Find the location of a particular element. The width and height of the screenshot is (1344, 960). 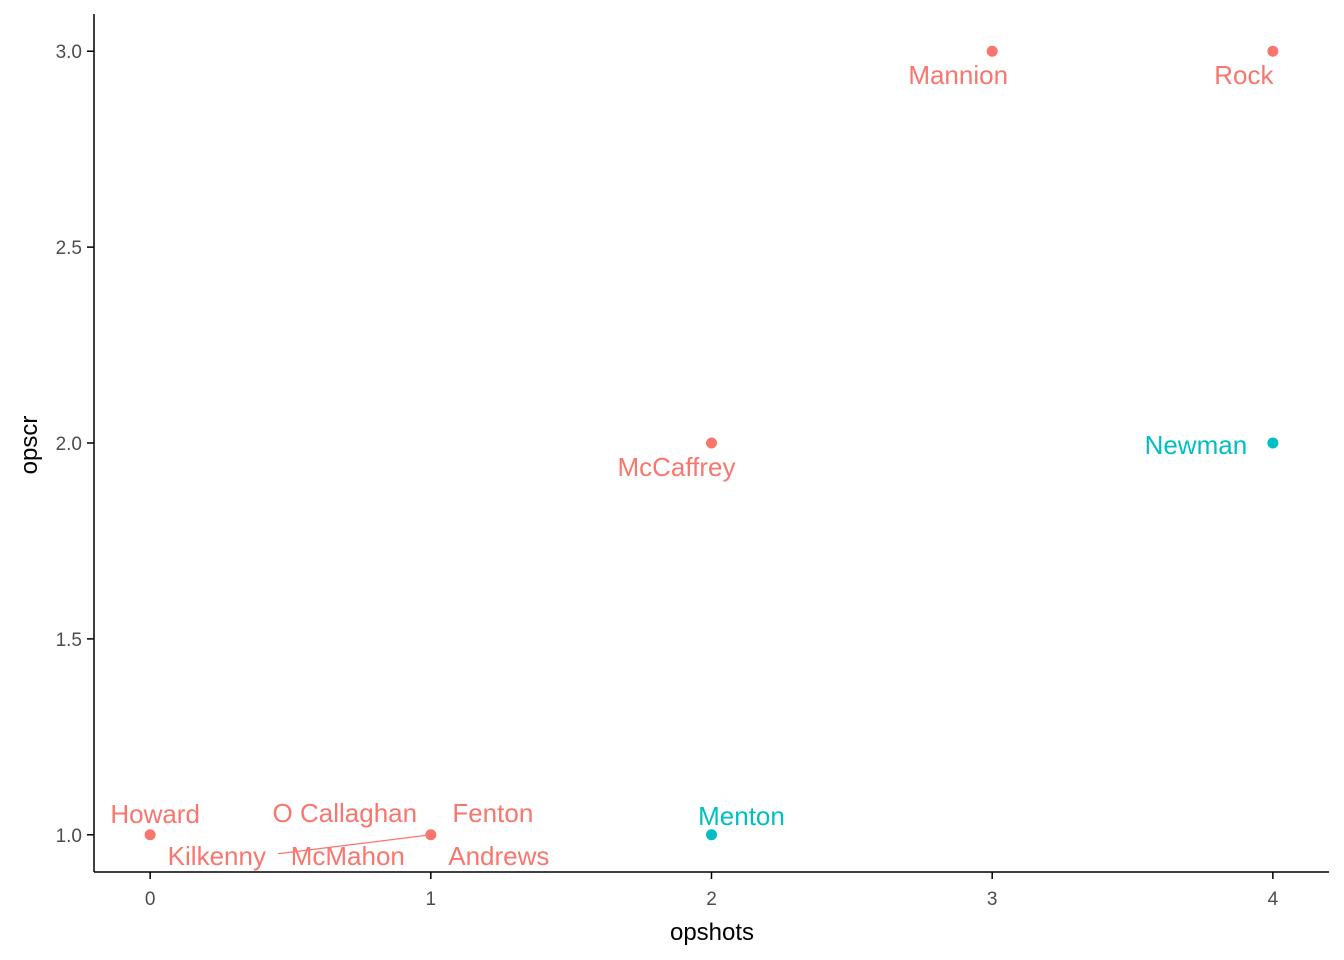

point-label: Newman is located at coordinates (1196, 445).